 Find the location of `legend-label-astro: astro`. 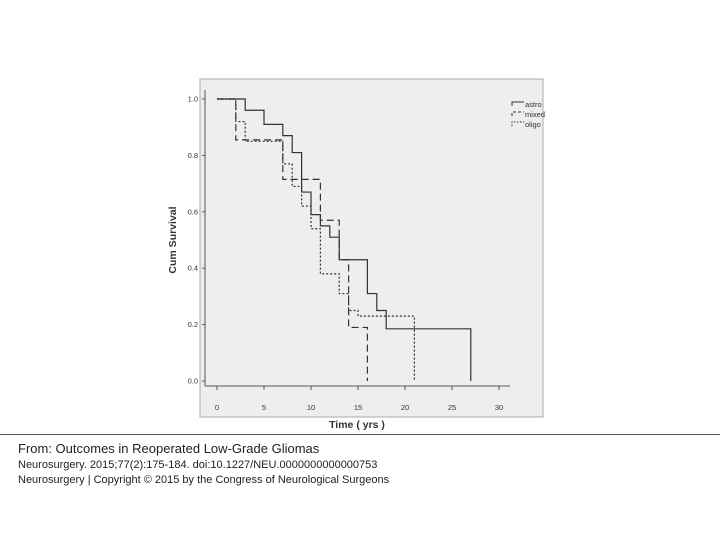

legend-label-astro: astro is located at coordinates (533, 104).